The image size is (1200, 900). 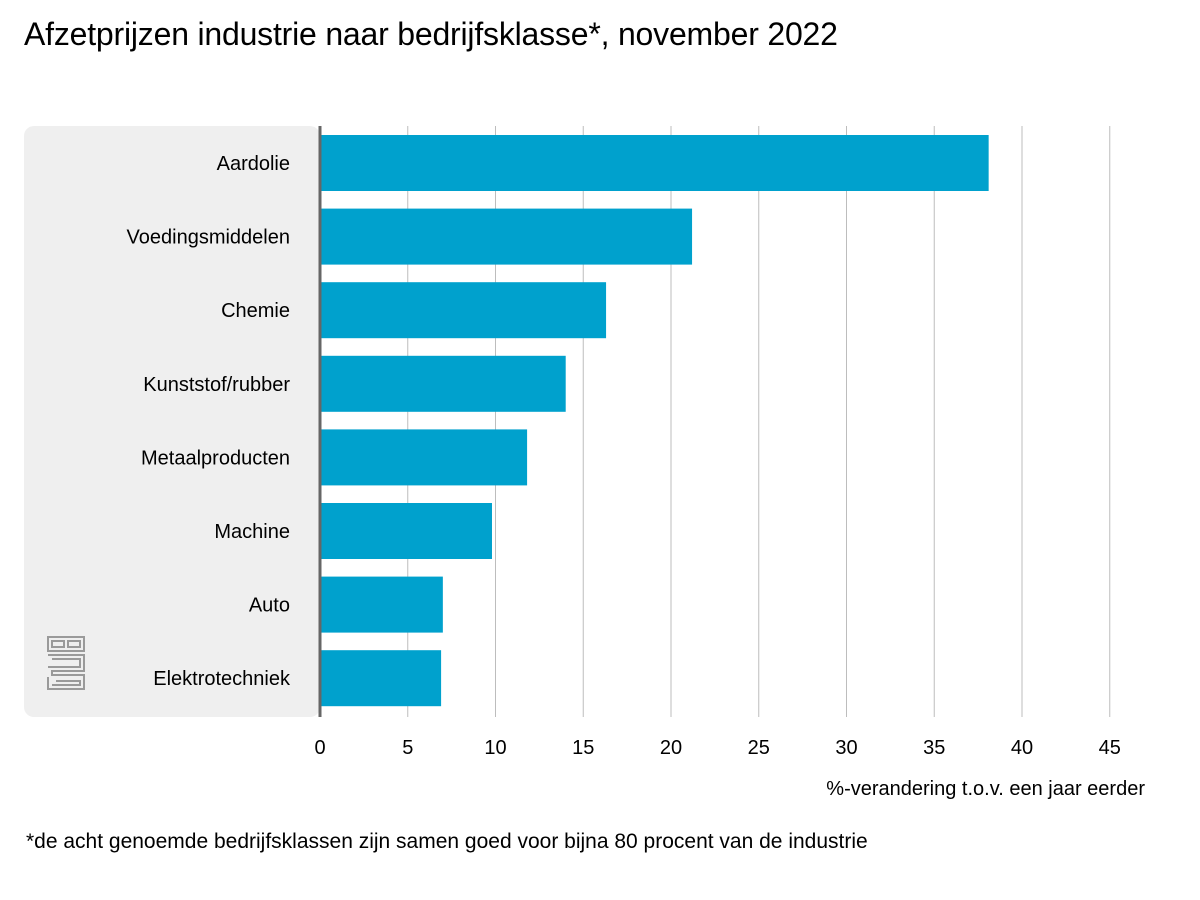 I want to click on category-label: Metaalproducten, so click(x=215, y=458).